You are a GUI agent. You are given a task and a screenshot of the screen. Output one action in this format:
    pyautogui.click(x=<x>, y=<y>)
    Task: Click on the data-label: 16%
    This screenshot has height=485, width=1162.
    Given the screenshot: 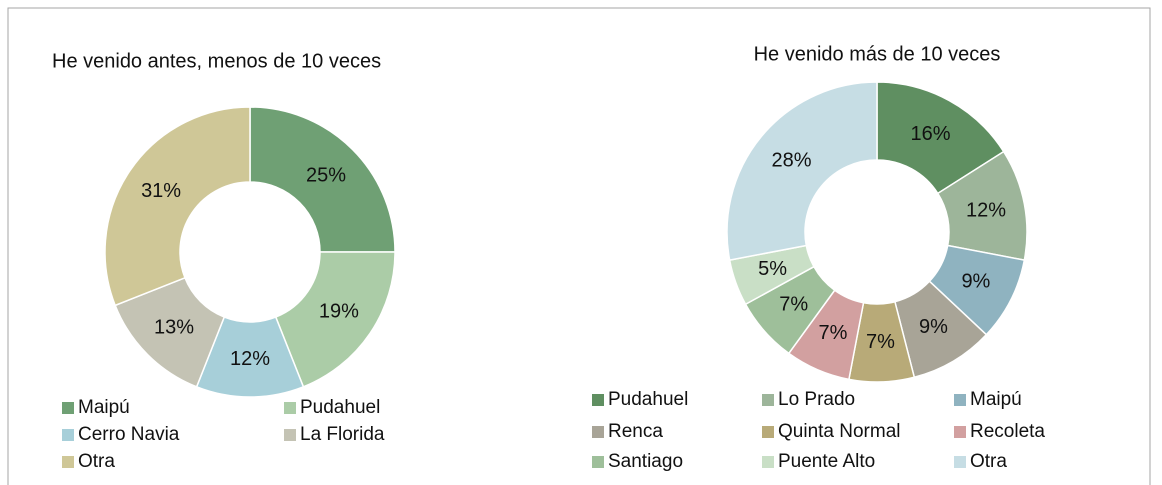 What is the action you would take?
    pyautogui.click(x=930, y=134)
    